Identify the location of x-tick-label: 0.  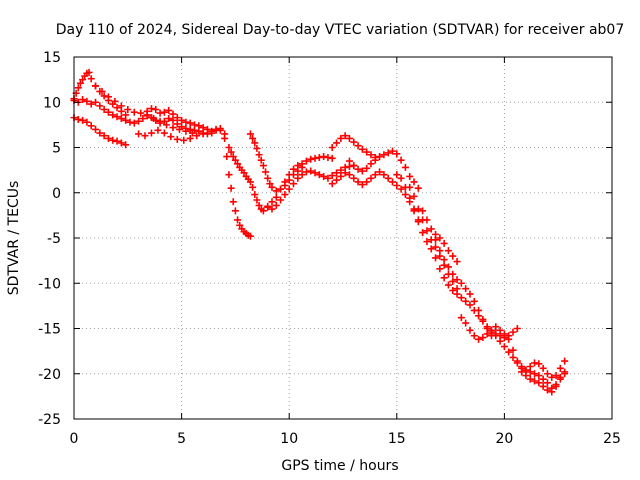
(74, 439).